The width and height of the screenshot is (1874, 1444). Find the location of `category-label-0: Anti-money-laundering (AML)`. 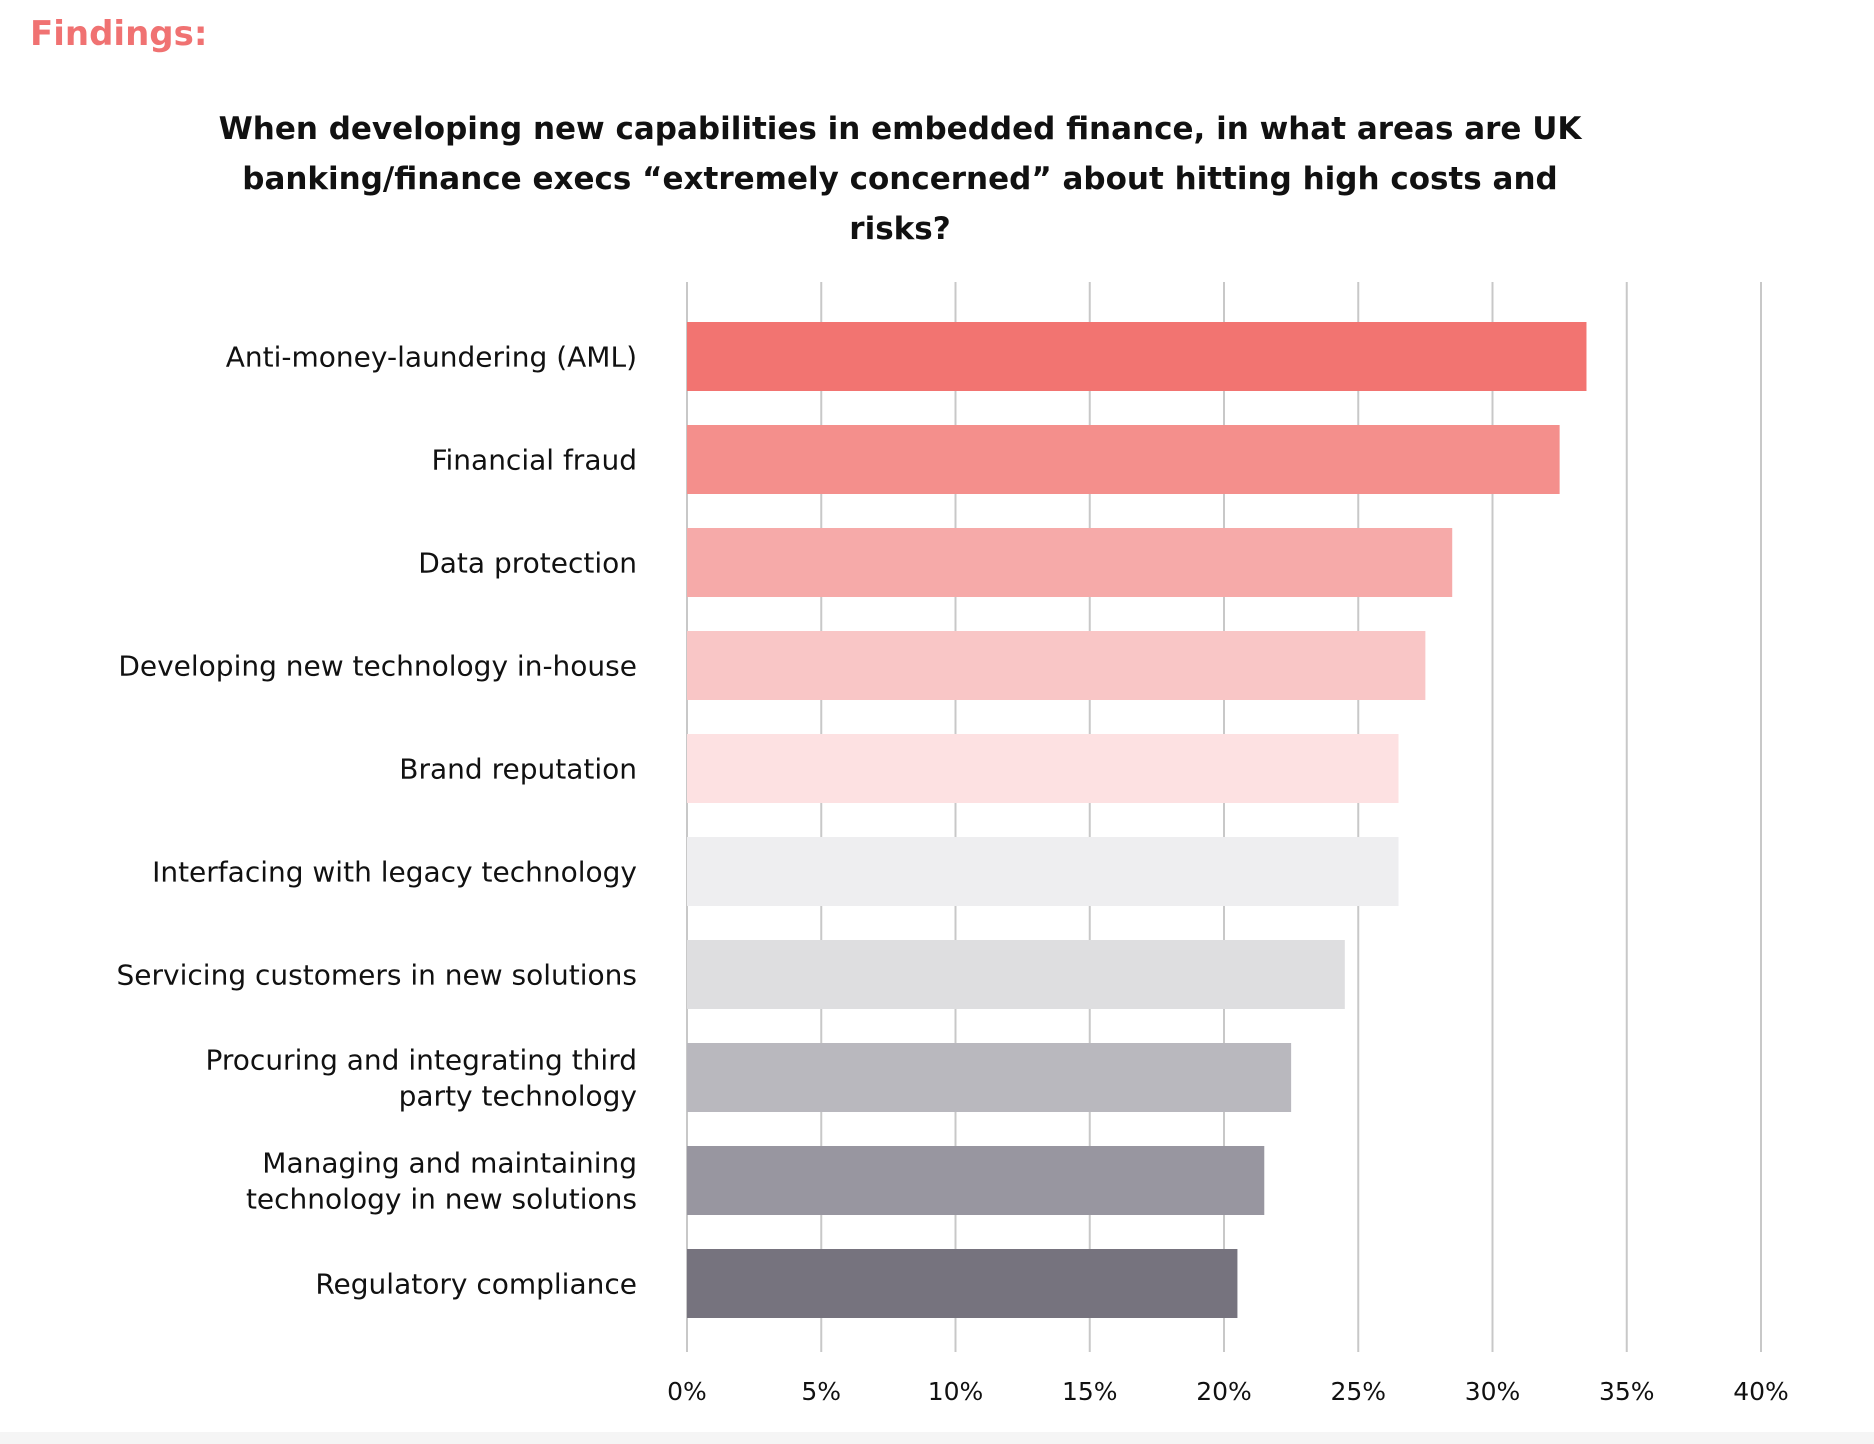

category-label-0: Anti-money-laundering (AML) is located at coordinates (431, 357).